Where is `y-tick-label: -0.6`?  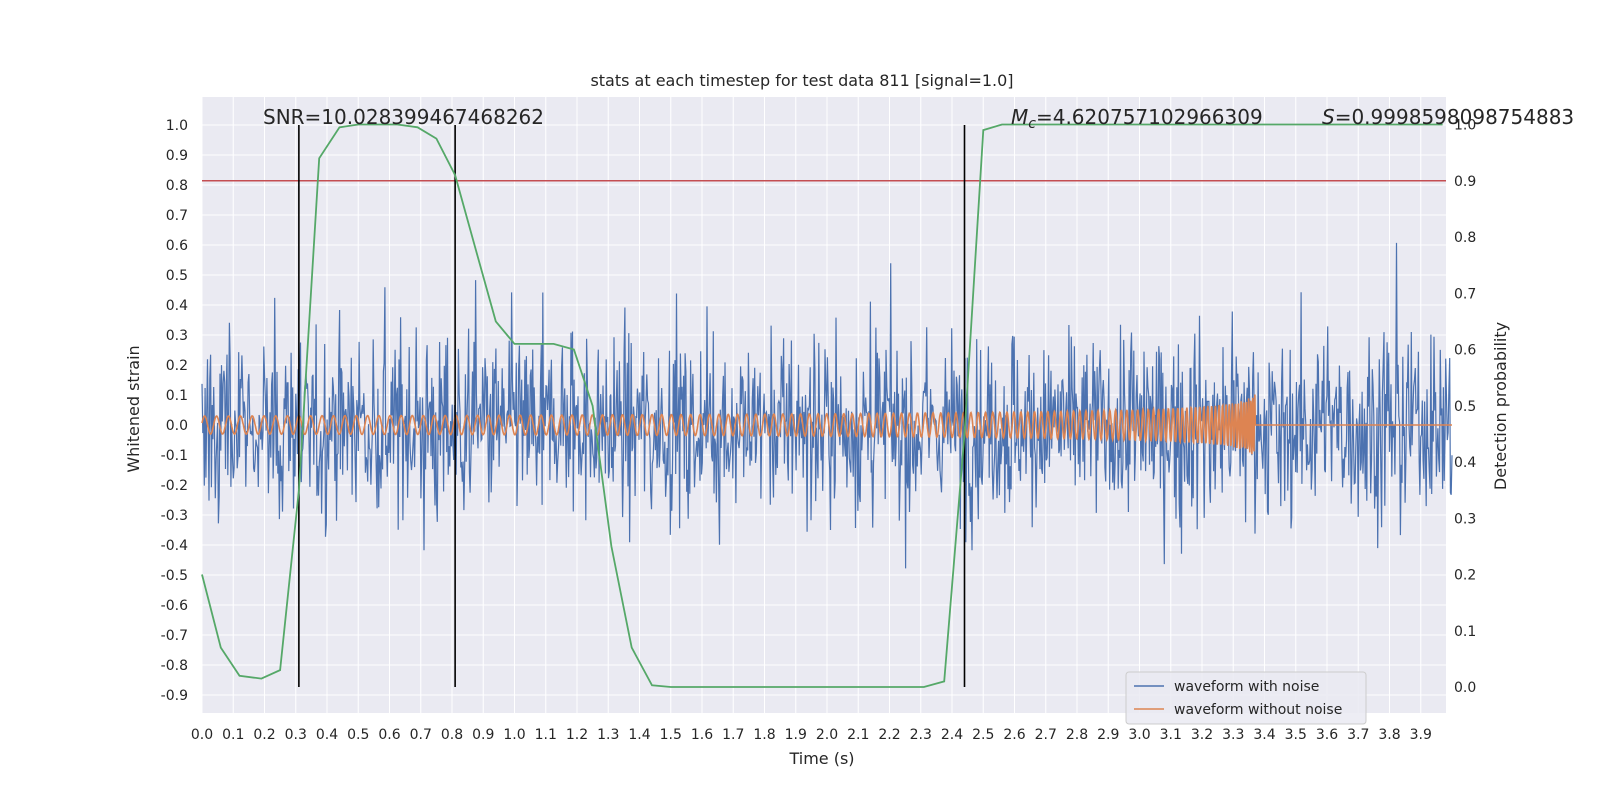 y-tick-label: -0.6 is located at coordinates (174, 606).